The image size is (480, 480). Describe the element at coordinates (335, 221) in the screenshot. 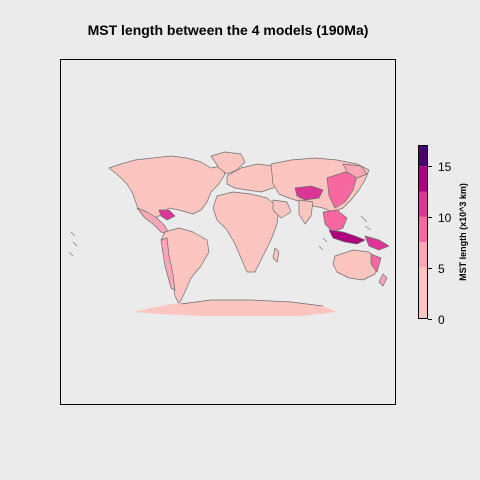

I see `southeast-asia` at that location.